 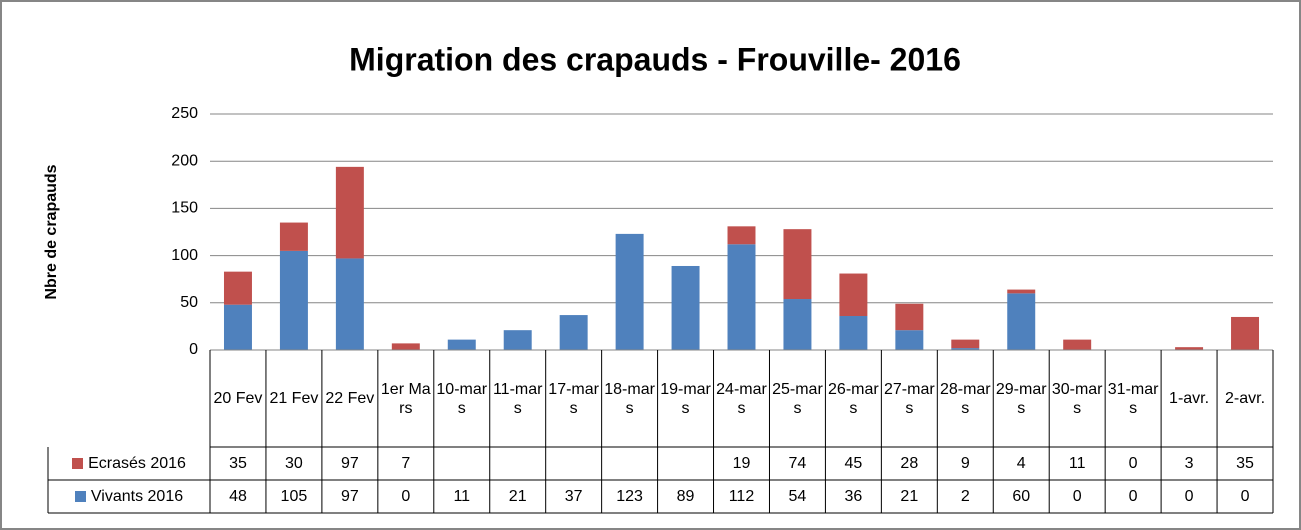 I want to click on data-table-value-text: 7, so click(x=406, y=463).